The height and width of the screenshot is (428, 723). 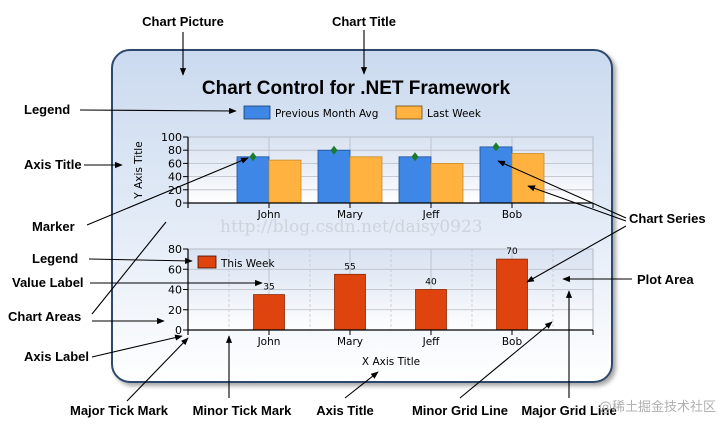 I want to click on value-label: 35, so click(x=268, y=288).